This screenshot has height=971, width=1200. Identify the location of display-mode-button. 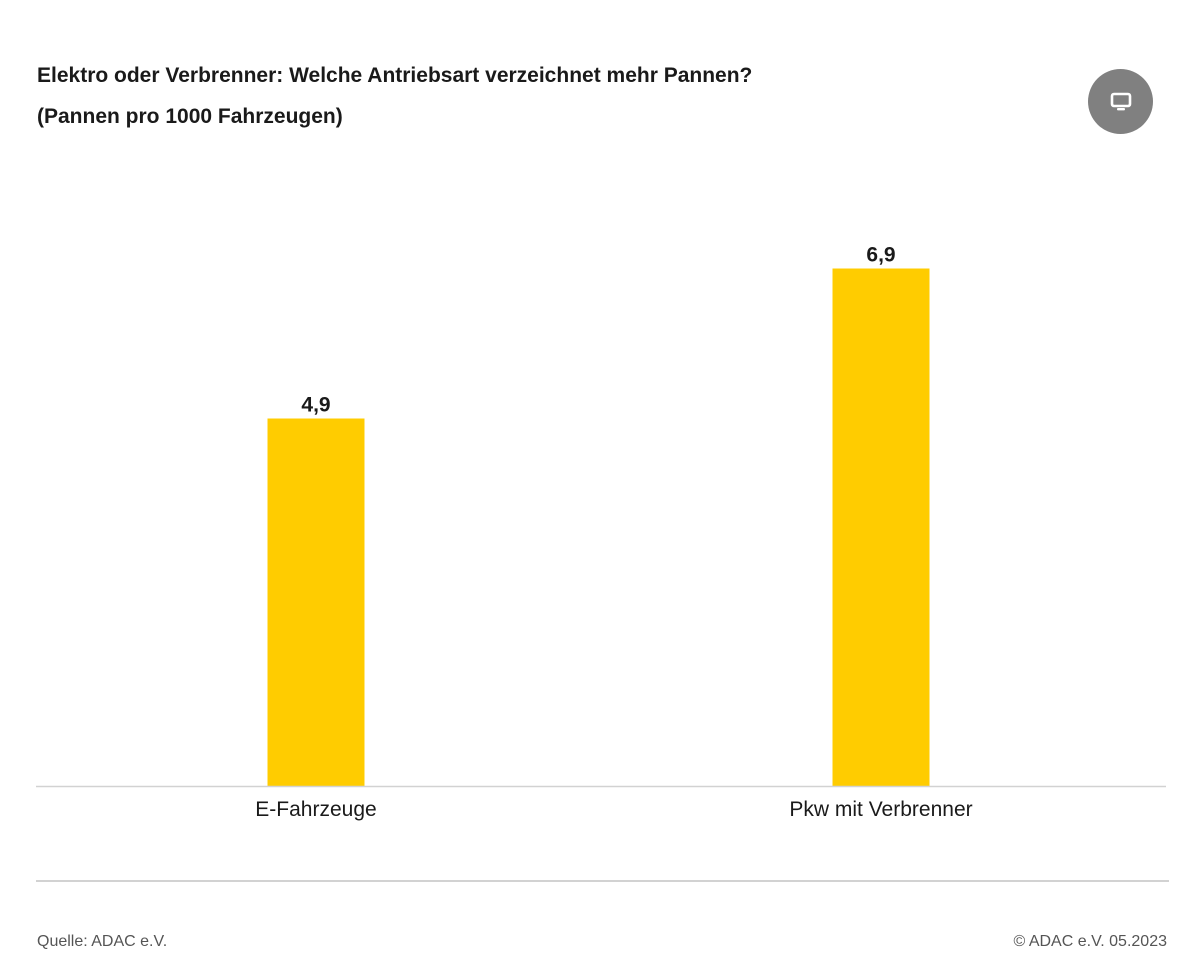
(1120, 101).